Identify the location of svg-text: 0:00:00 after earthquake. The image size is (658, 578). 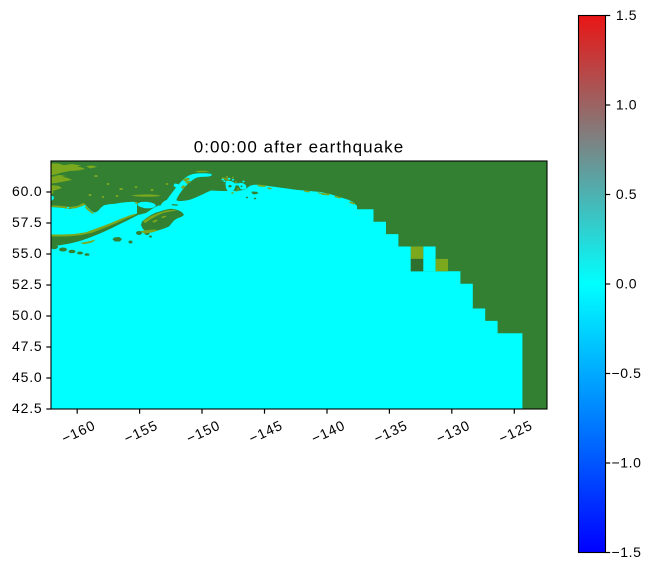
(299, 147).